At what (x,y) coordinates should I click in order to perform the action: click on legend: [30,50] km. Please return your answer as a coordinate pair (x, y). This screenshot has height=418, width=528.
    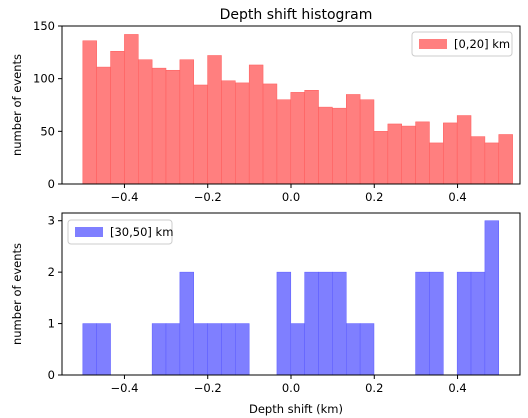
    Looking at the image, I should click on (120, 232).